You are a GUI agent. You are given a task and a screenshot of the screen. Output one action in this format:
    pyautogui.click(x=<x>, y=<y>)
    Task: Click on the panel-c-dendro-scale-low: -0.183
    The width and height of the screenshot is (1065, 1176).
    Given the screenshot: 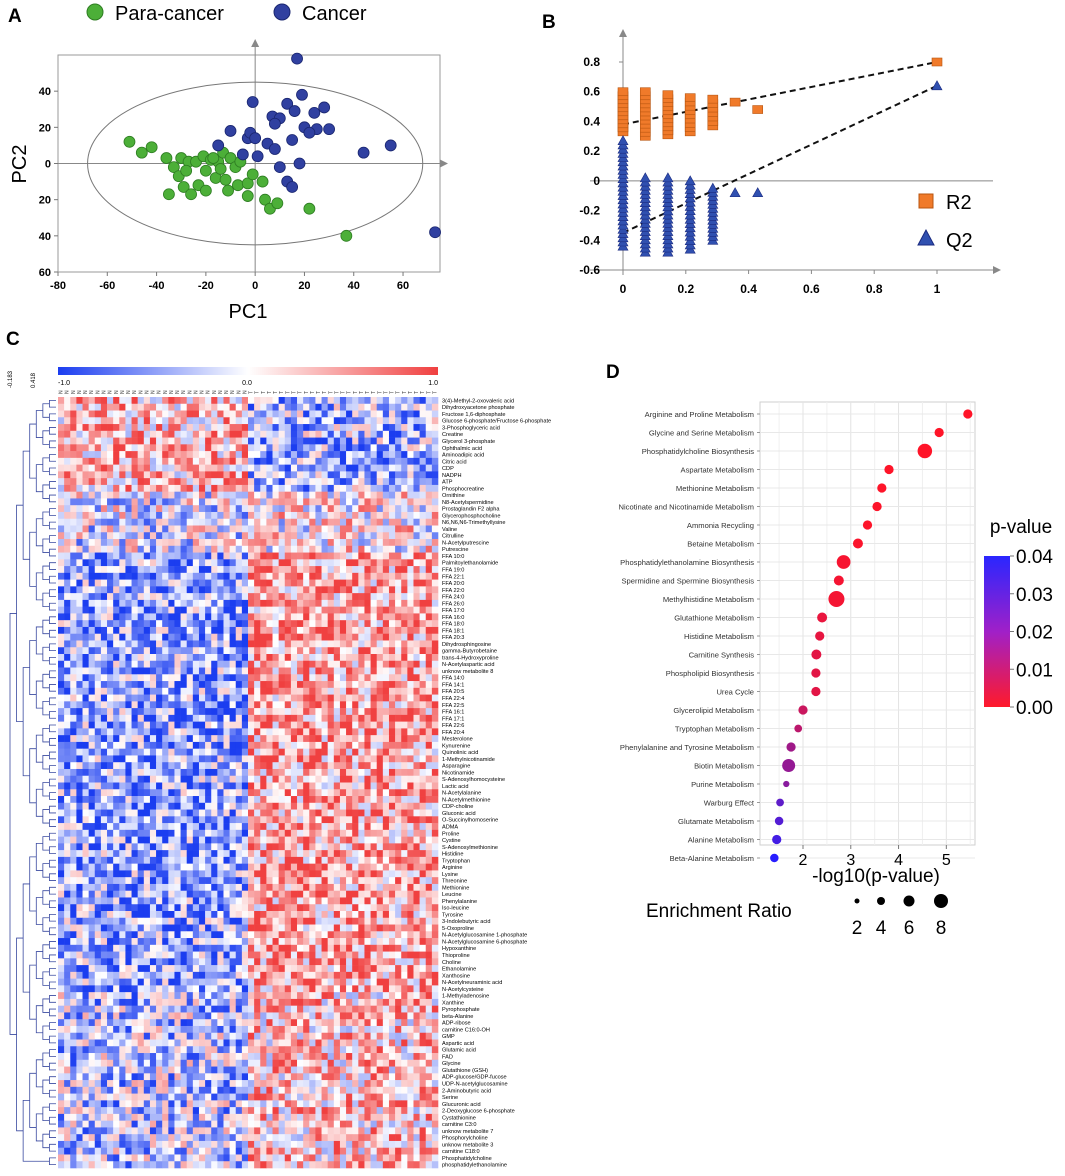 What is the action you would take?
    pyautogui.click(x=11, y=379)
    